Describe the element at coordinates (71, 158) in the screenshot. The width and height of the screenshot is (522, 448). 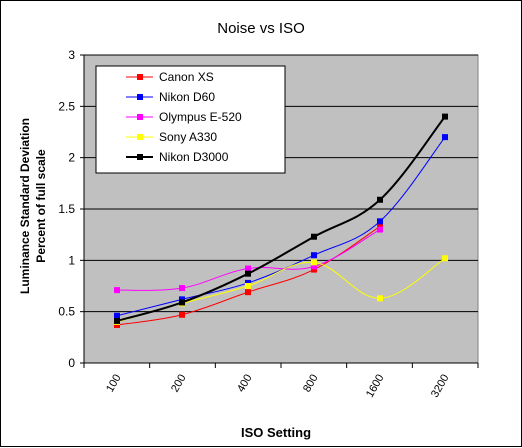
I see `y-tick-label: 2` at that location.